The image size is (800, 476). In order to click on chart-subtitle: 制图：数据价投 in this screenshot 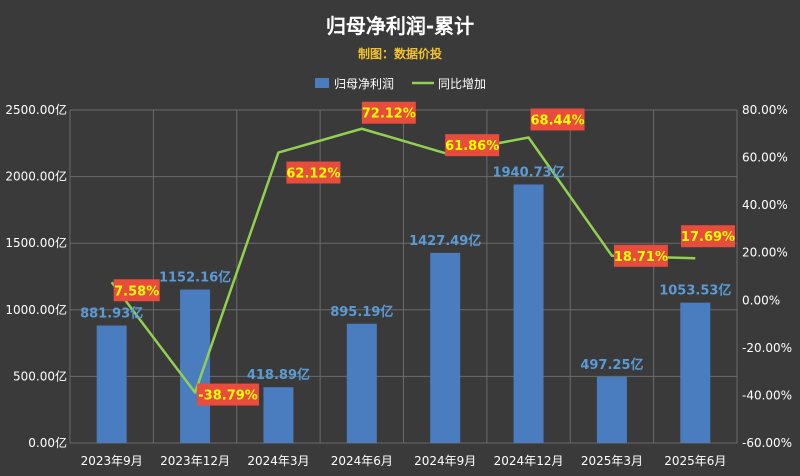, I will do `click(400, 53)`.